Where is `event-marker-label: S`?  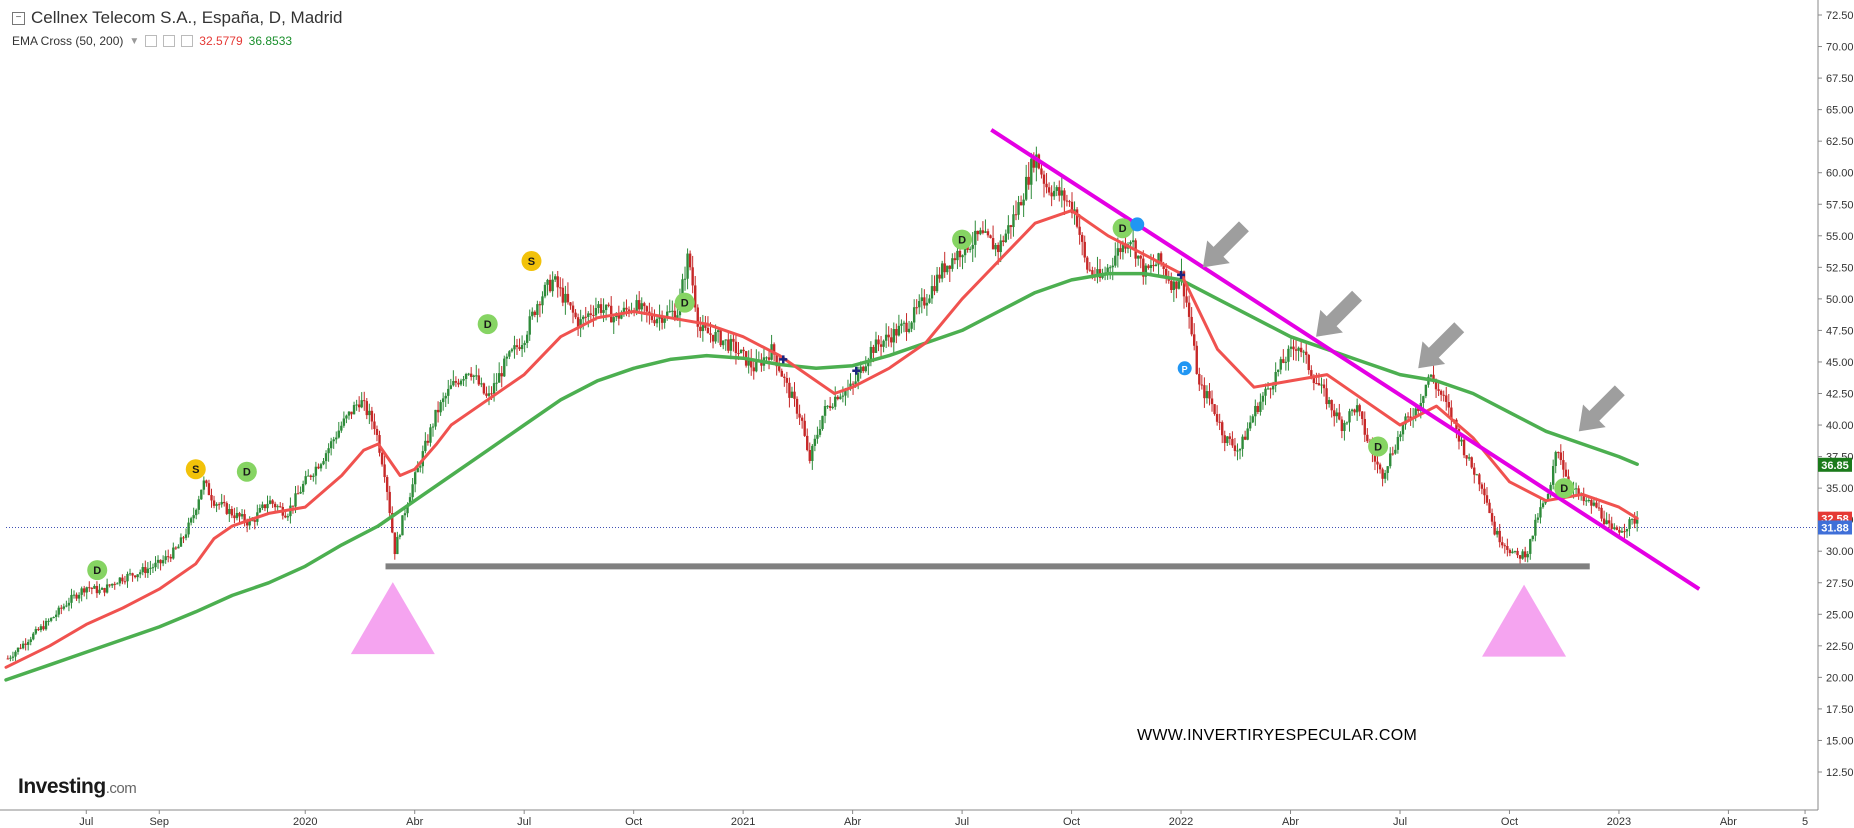 event-marker-label: S is located at coordinates (195, 470).